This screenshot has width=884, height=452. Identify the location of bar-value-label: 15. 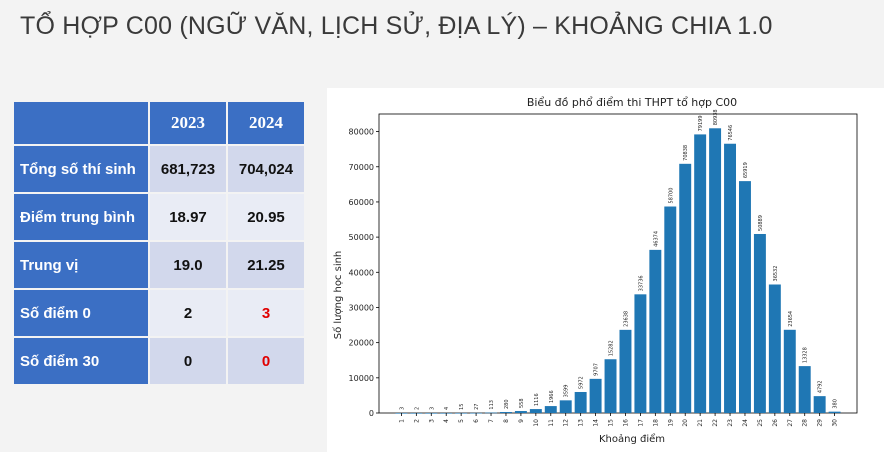
(462, 407).